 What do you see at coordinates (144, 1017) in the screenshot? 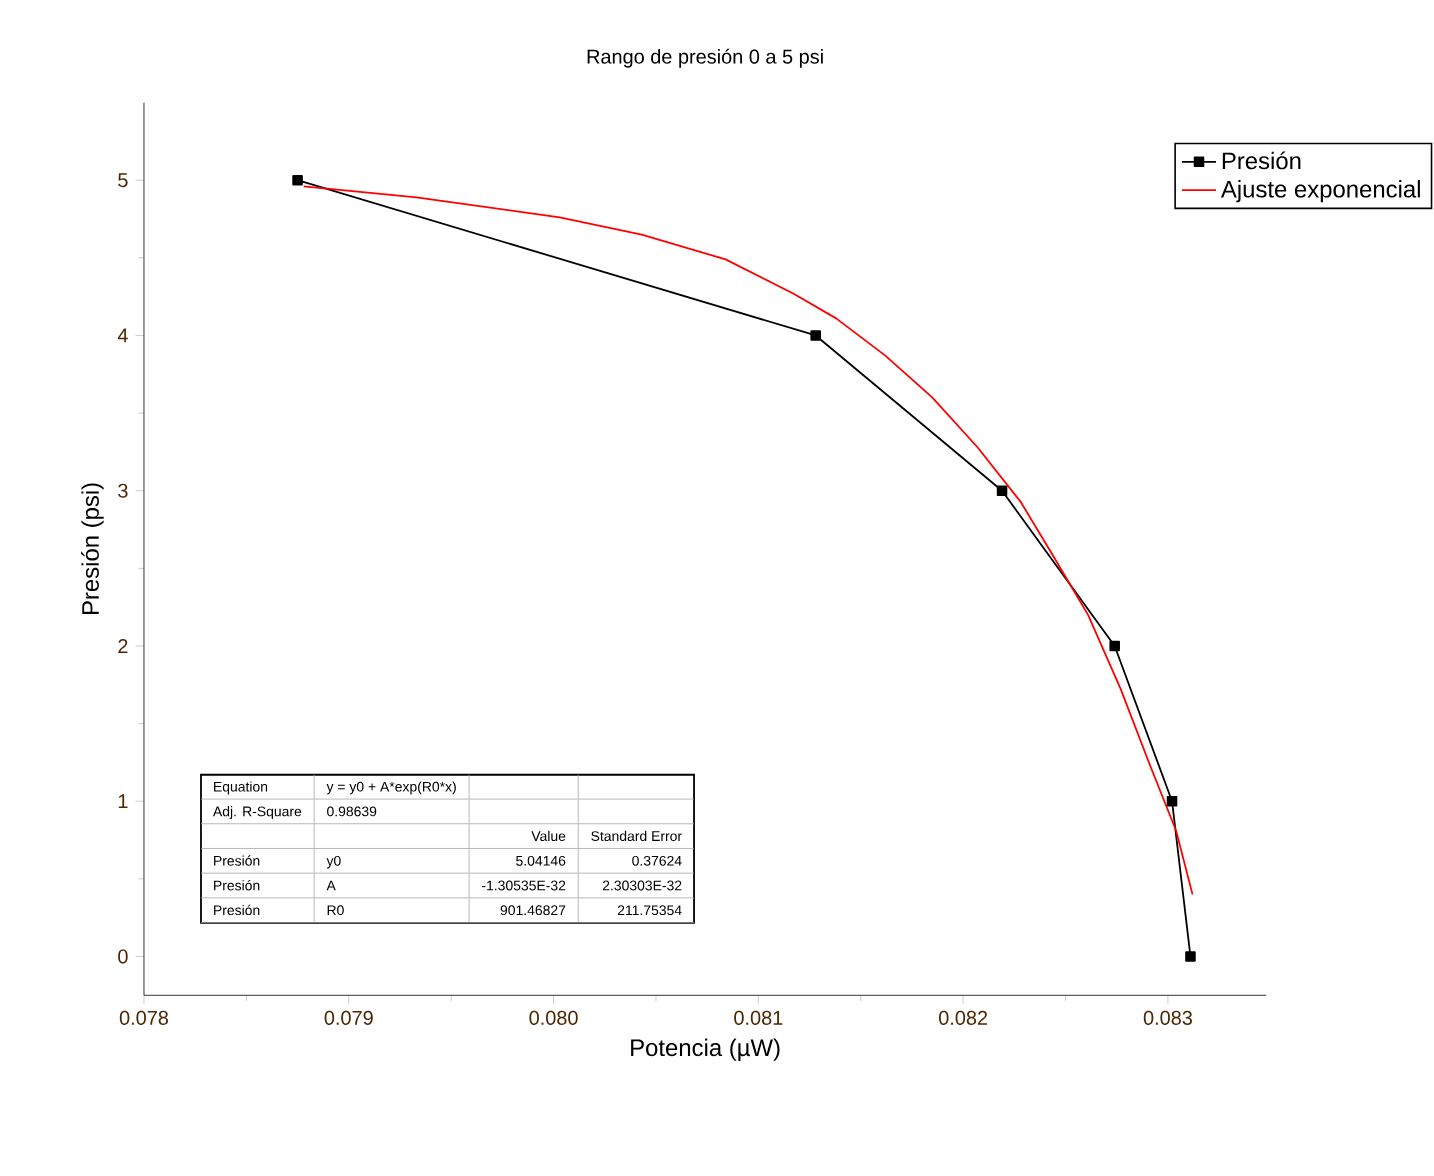
I see `x-tick-label: 0.078` at bounding box center [144, 1017].